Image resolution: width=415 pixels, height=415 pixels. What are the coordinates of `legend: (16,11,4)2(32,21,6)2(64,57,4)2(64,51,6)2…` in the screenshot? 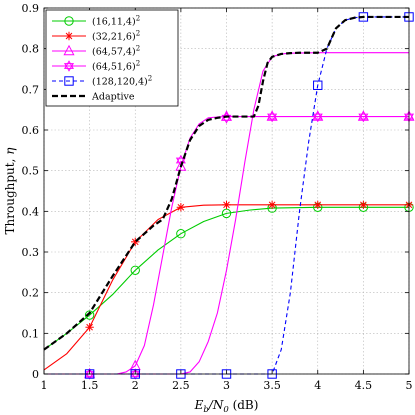 It's located at (112, 58).